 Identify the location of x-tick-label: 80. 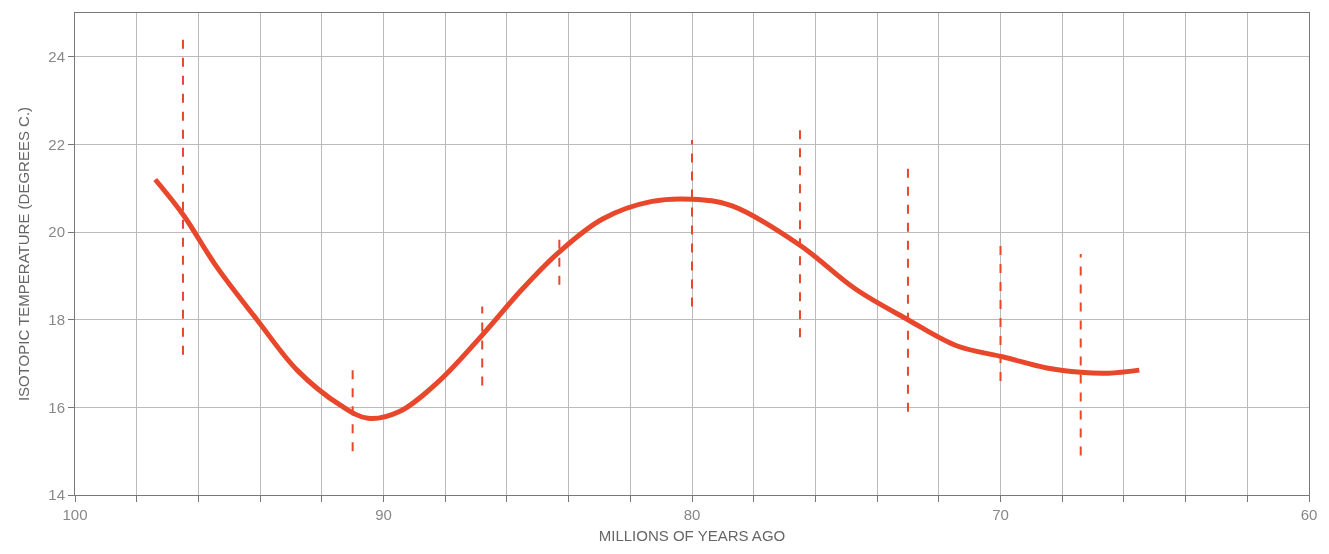
(692, 514).